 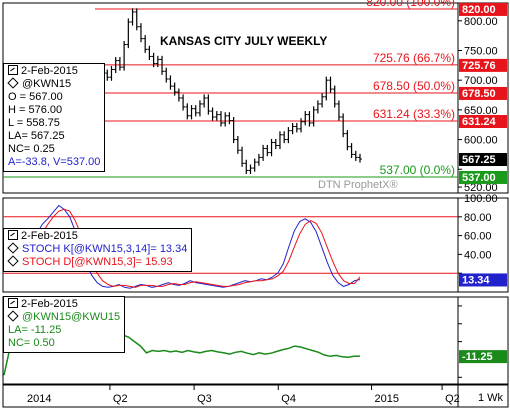 What do you see at coordinates (358, 185) in the screenshot?
I see `watermark: DTN ProphetX®` at bounding box center [358, 185].